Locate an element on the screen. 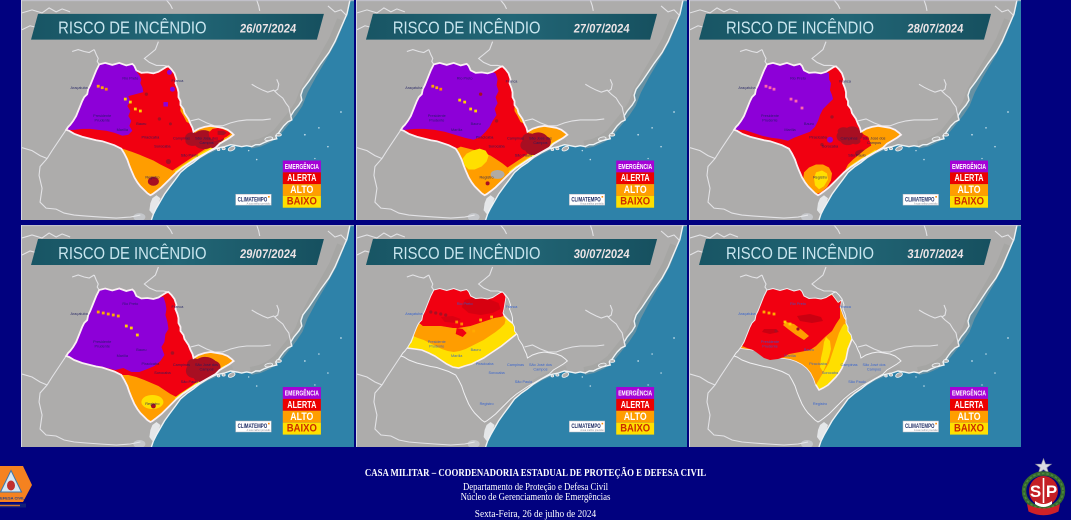  svg-text: 30/07/2024 is located at coordinates (601, 254).